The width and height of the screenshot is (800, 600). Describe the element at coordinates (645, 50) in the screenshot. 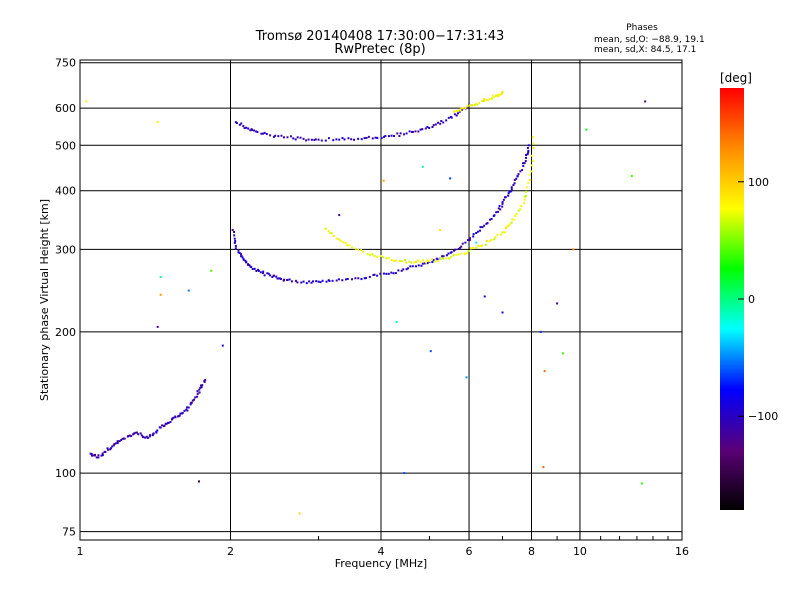

I see `phase-stats-x: mean, sd,X: 84.5, 17.1` at that location.